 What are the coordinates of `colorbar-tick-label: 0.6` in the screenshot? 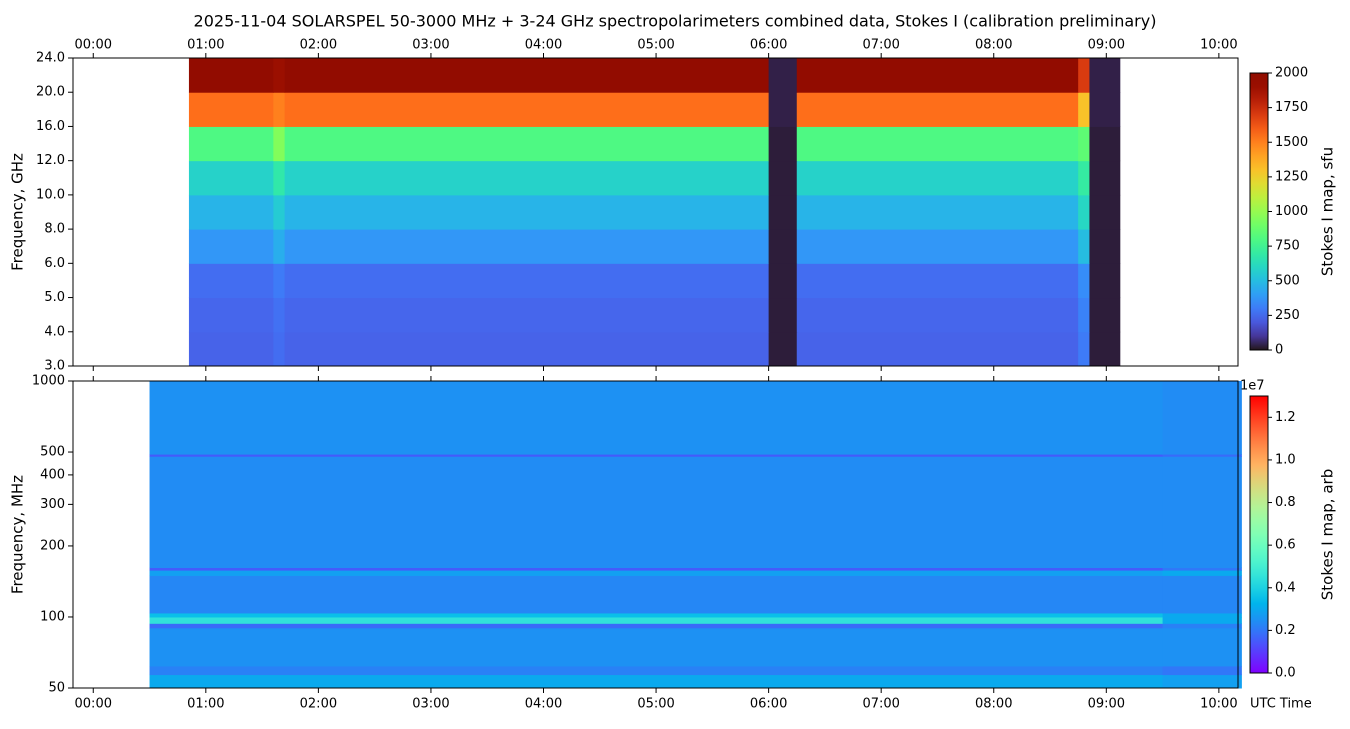 It's located at (1285, 545).